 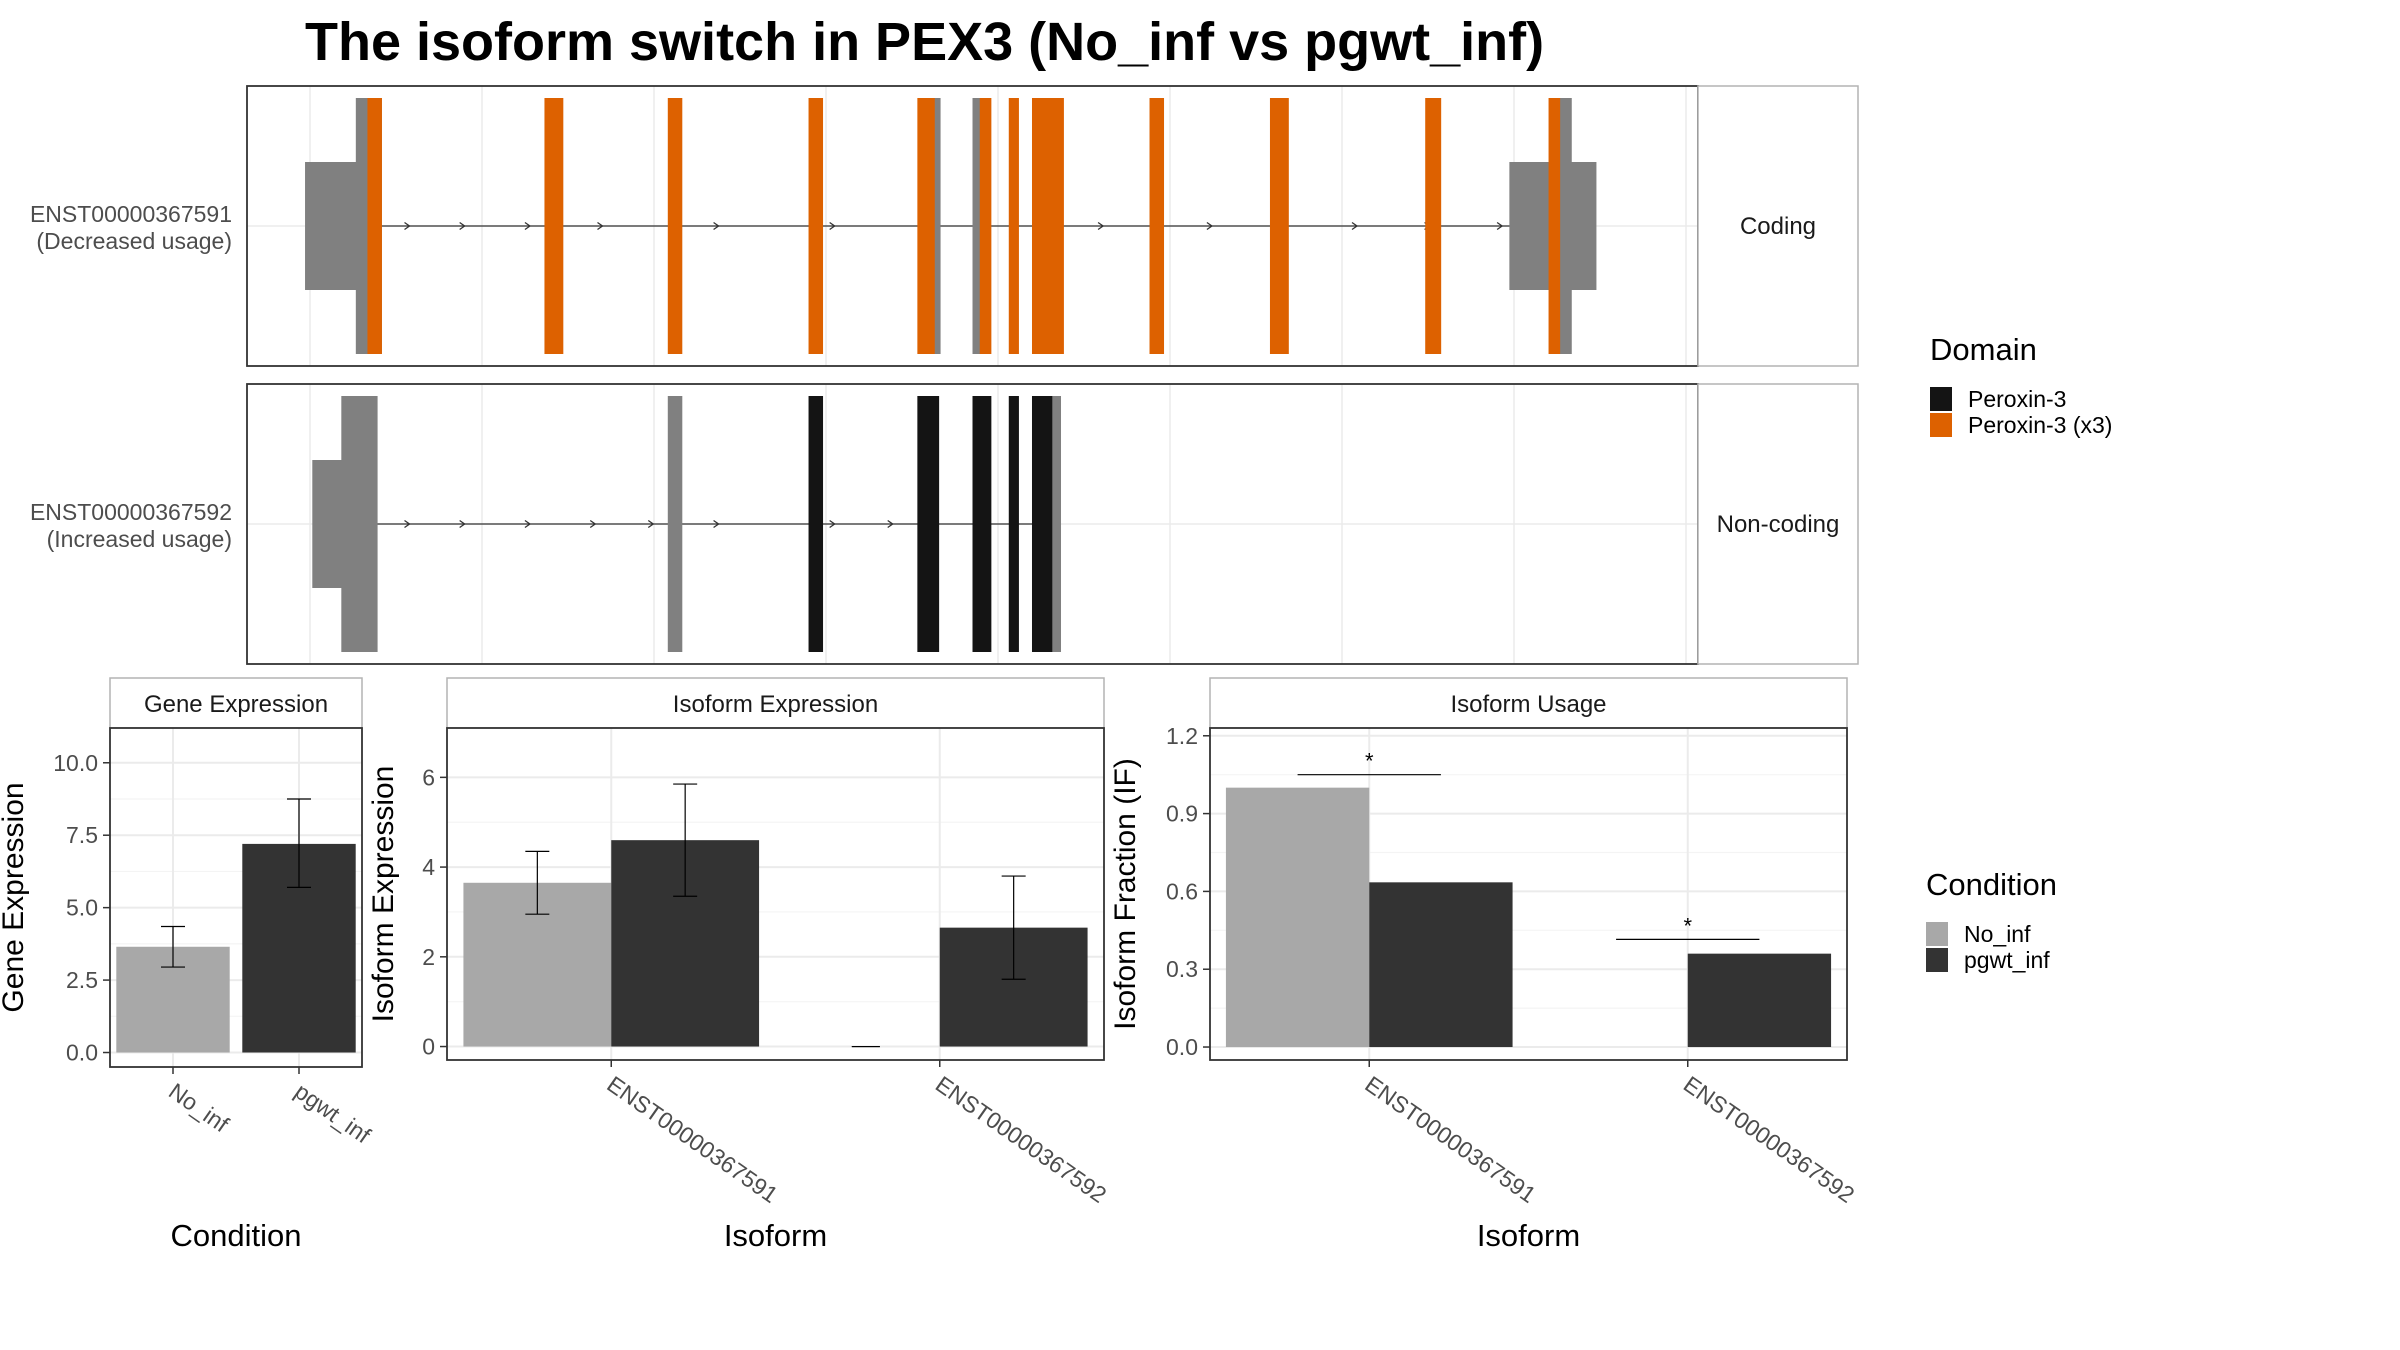 I want to click on transcript-id-label: ENST00000367592, so click(x=131, y=512).